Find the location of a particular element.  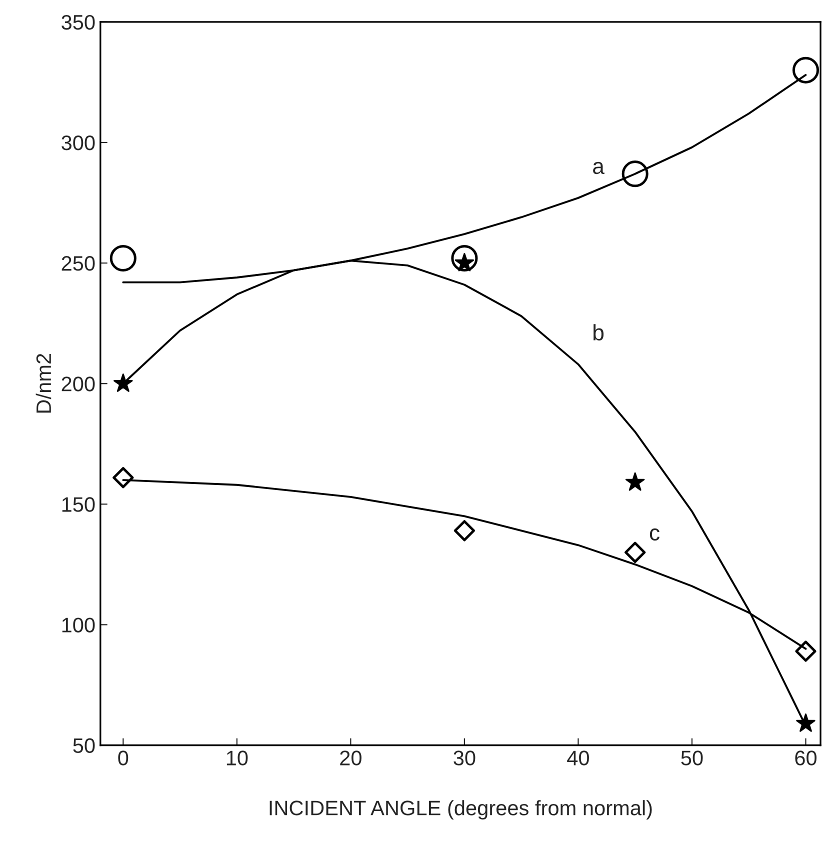

series-label: c is located at coordinates (655, 534).